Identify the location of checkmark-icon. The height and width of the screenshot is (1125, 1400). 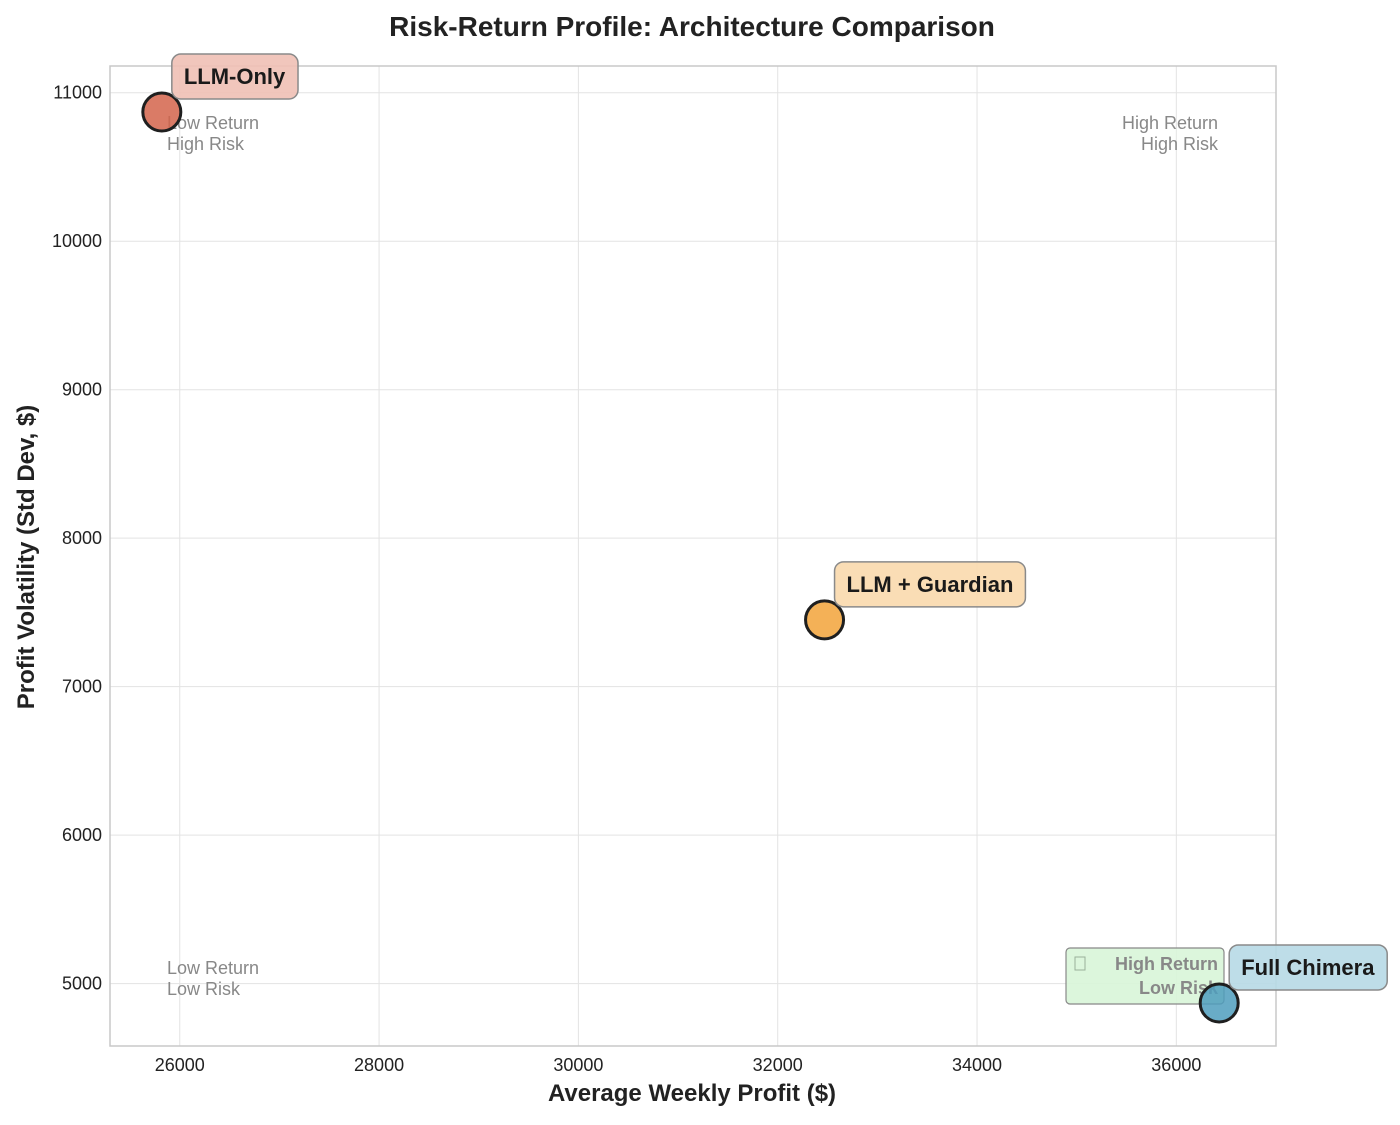
(1080, 963).